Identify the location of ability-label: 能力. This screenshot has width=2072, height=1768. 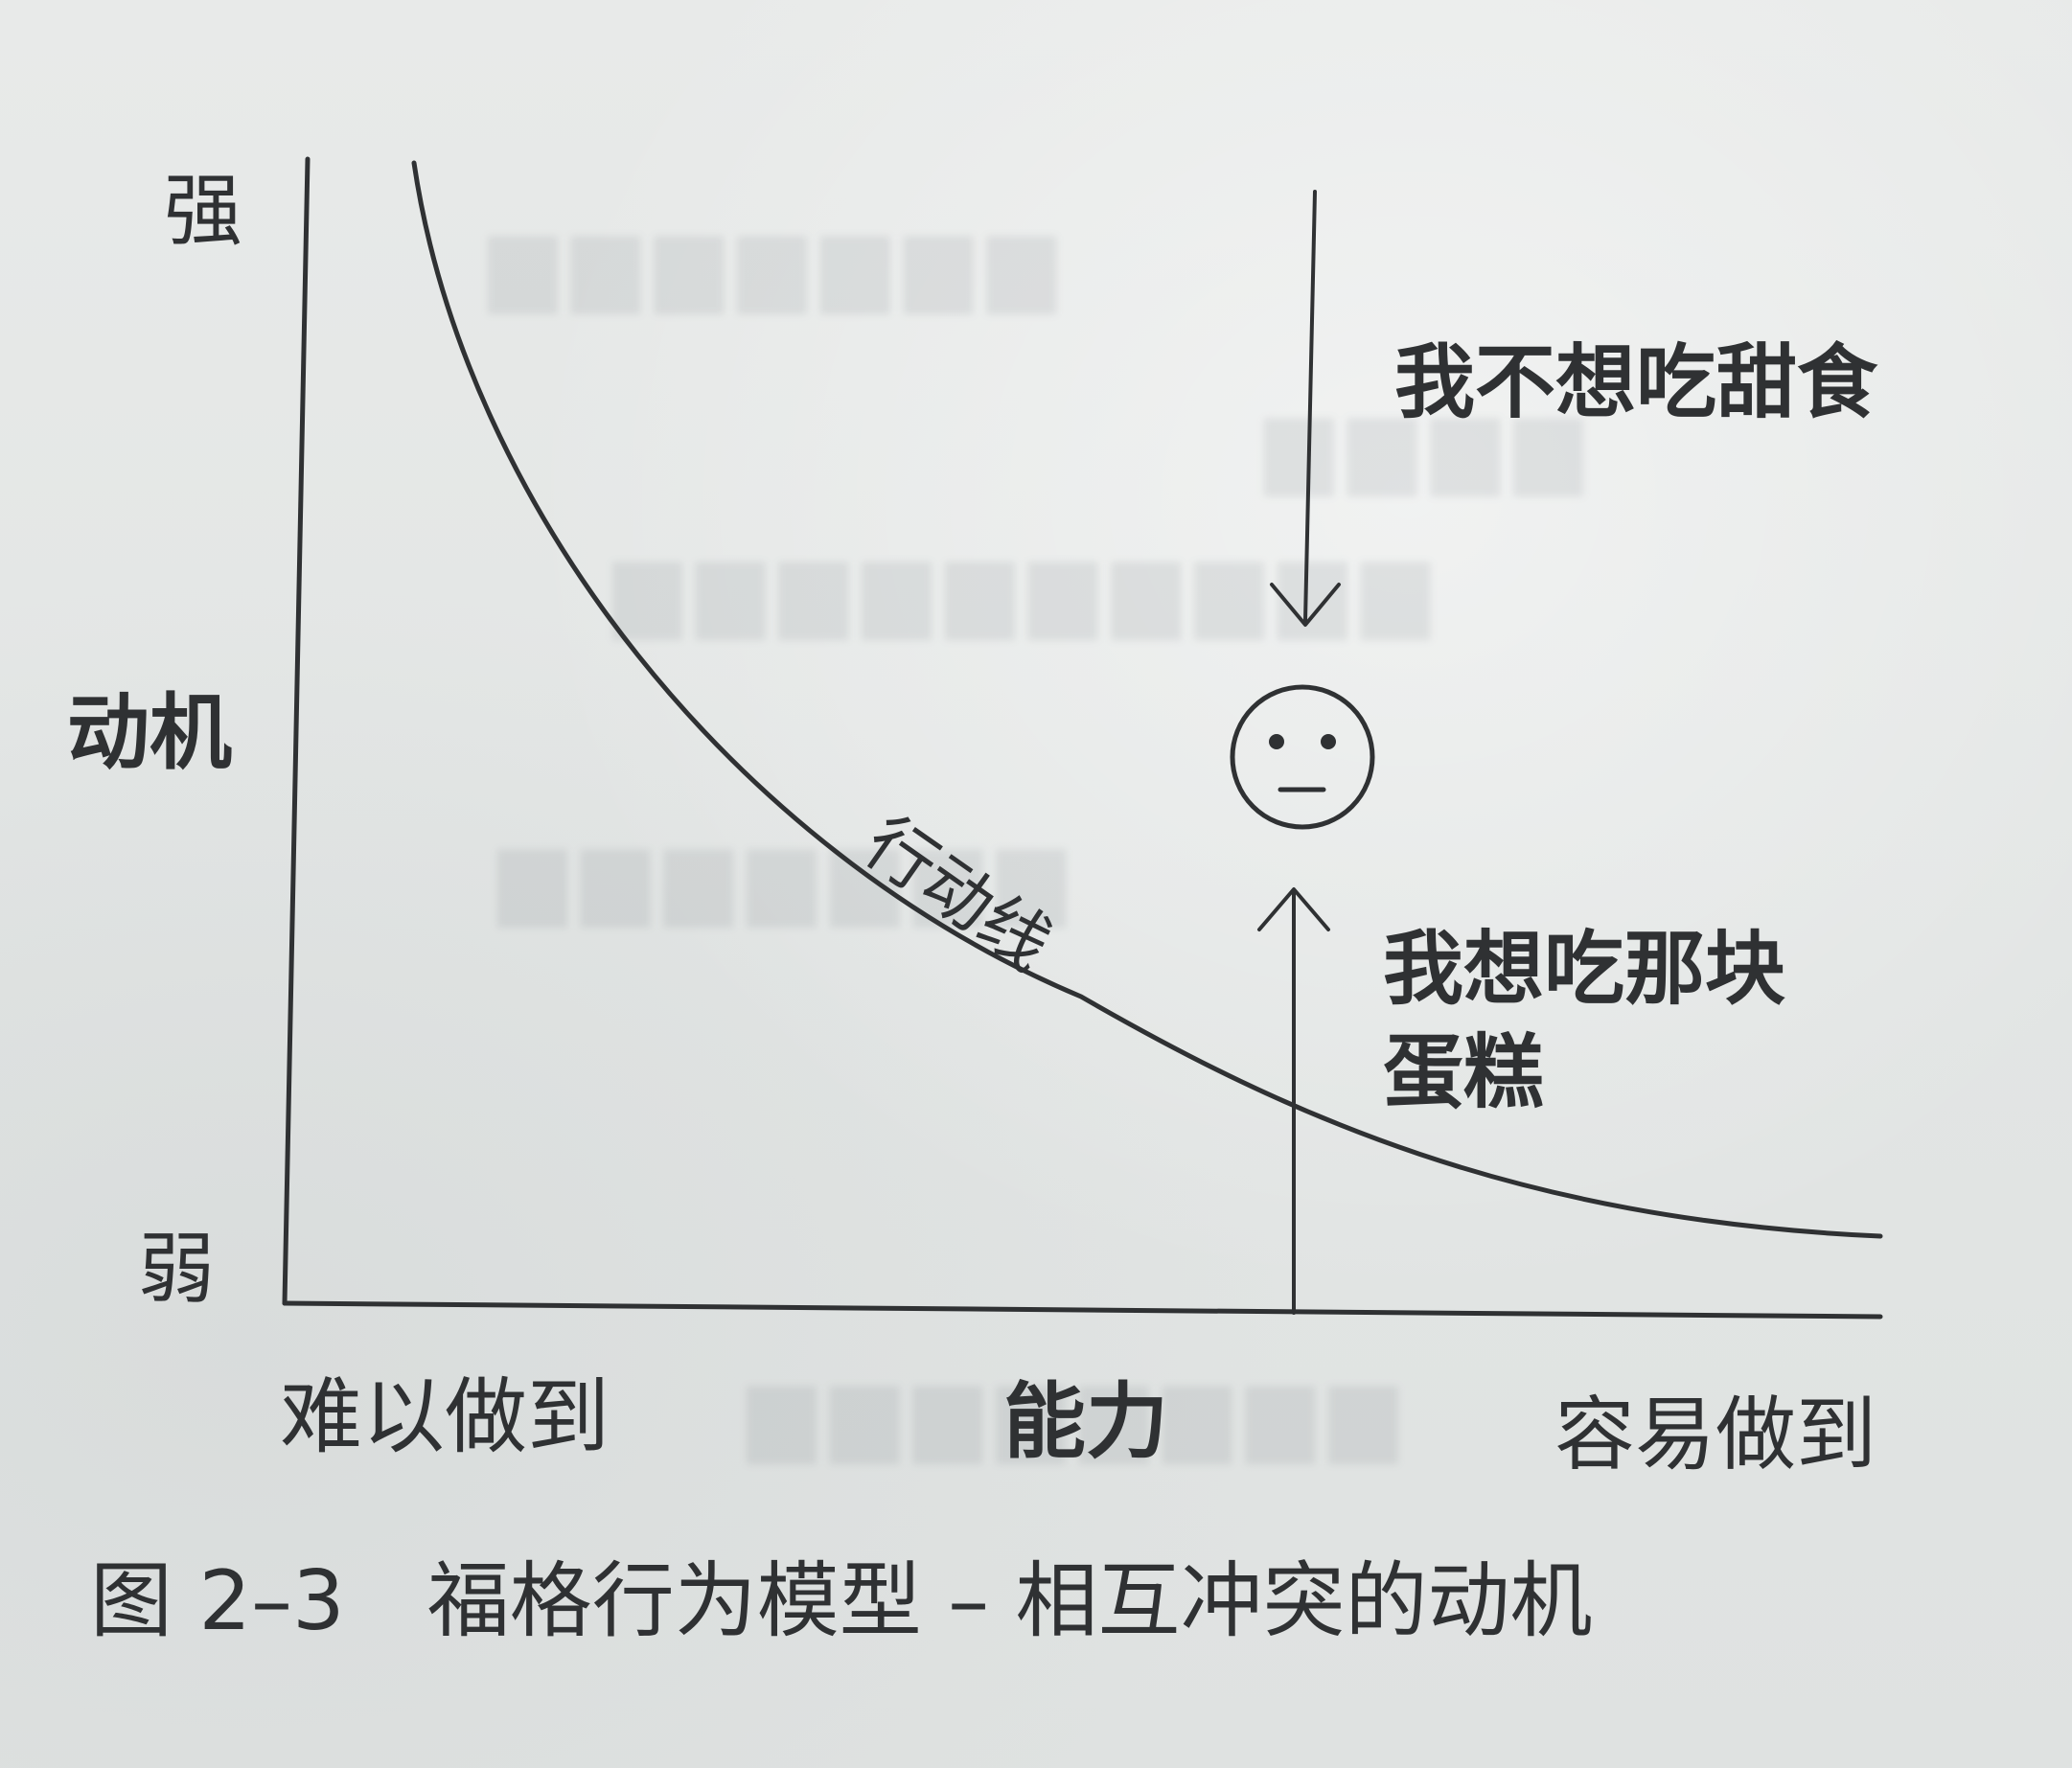
(1085, 1422).